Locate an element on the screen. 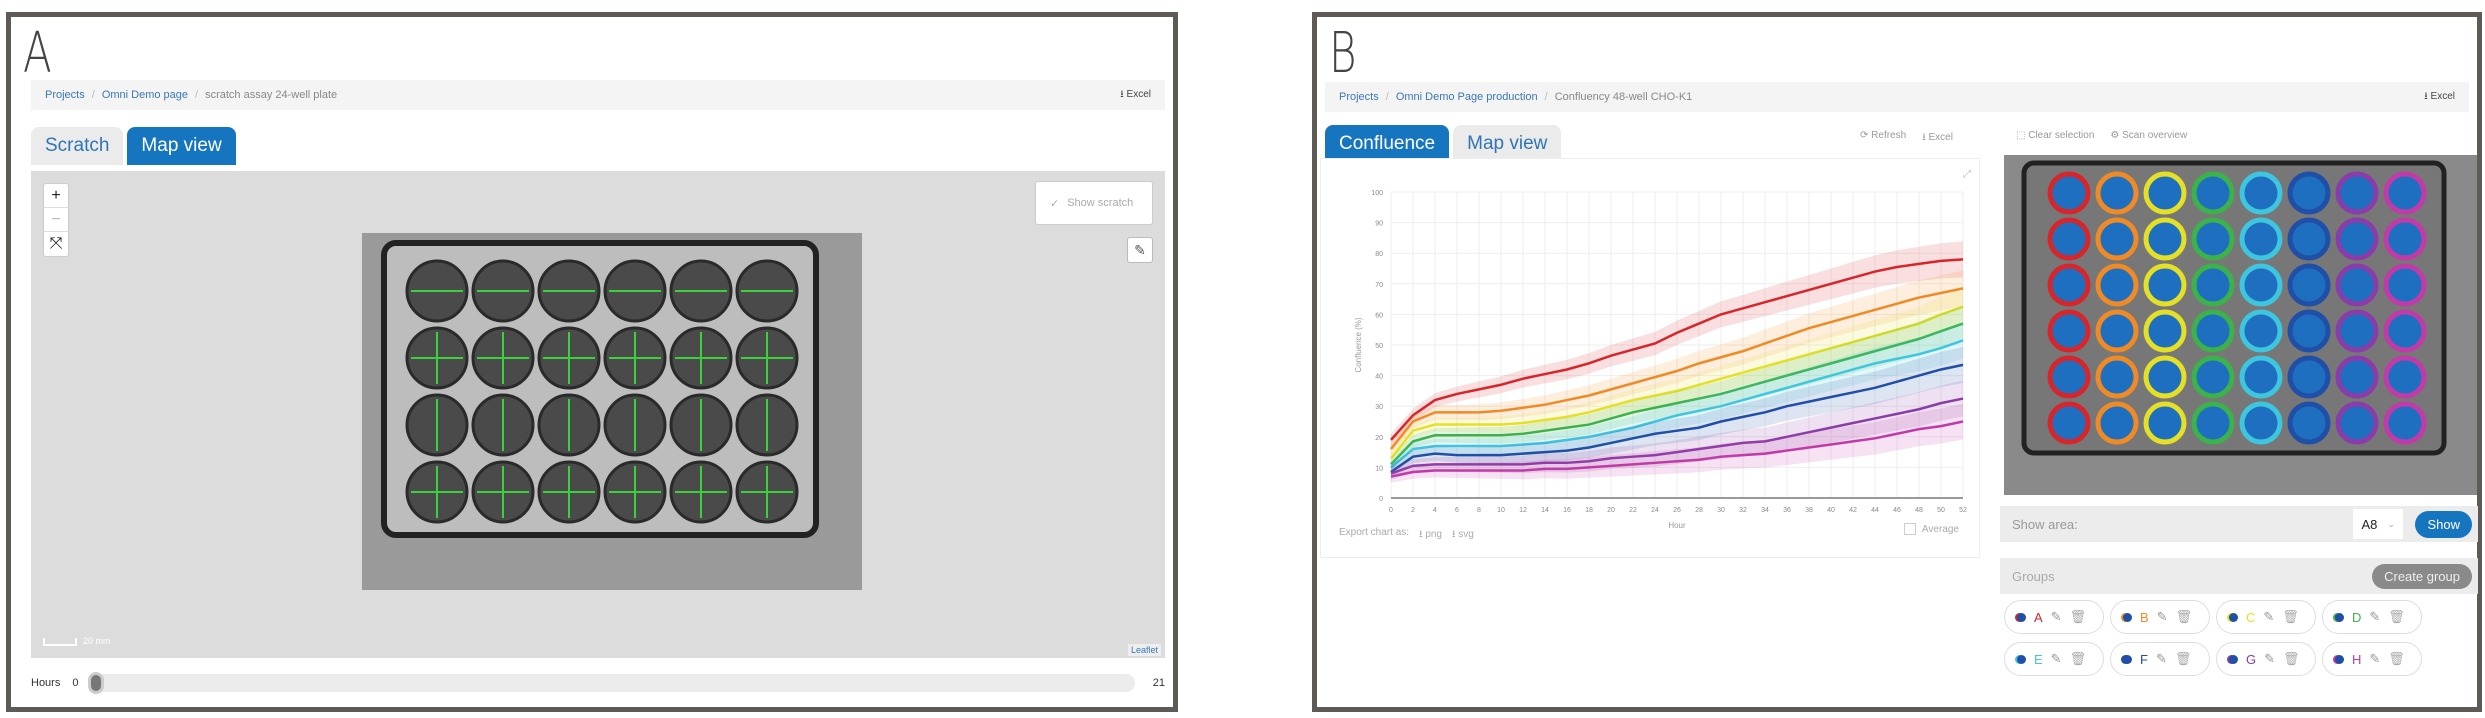 The width and height of the screenshot is (2485, 718). clear-selection-button: ⬚ Clear selection is located at coordinates (2055, 135).